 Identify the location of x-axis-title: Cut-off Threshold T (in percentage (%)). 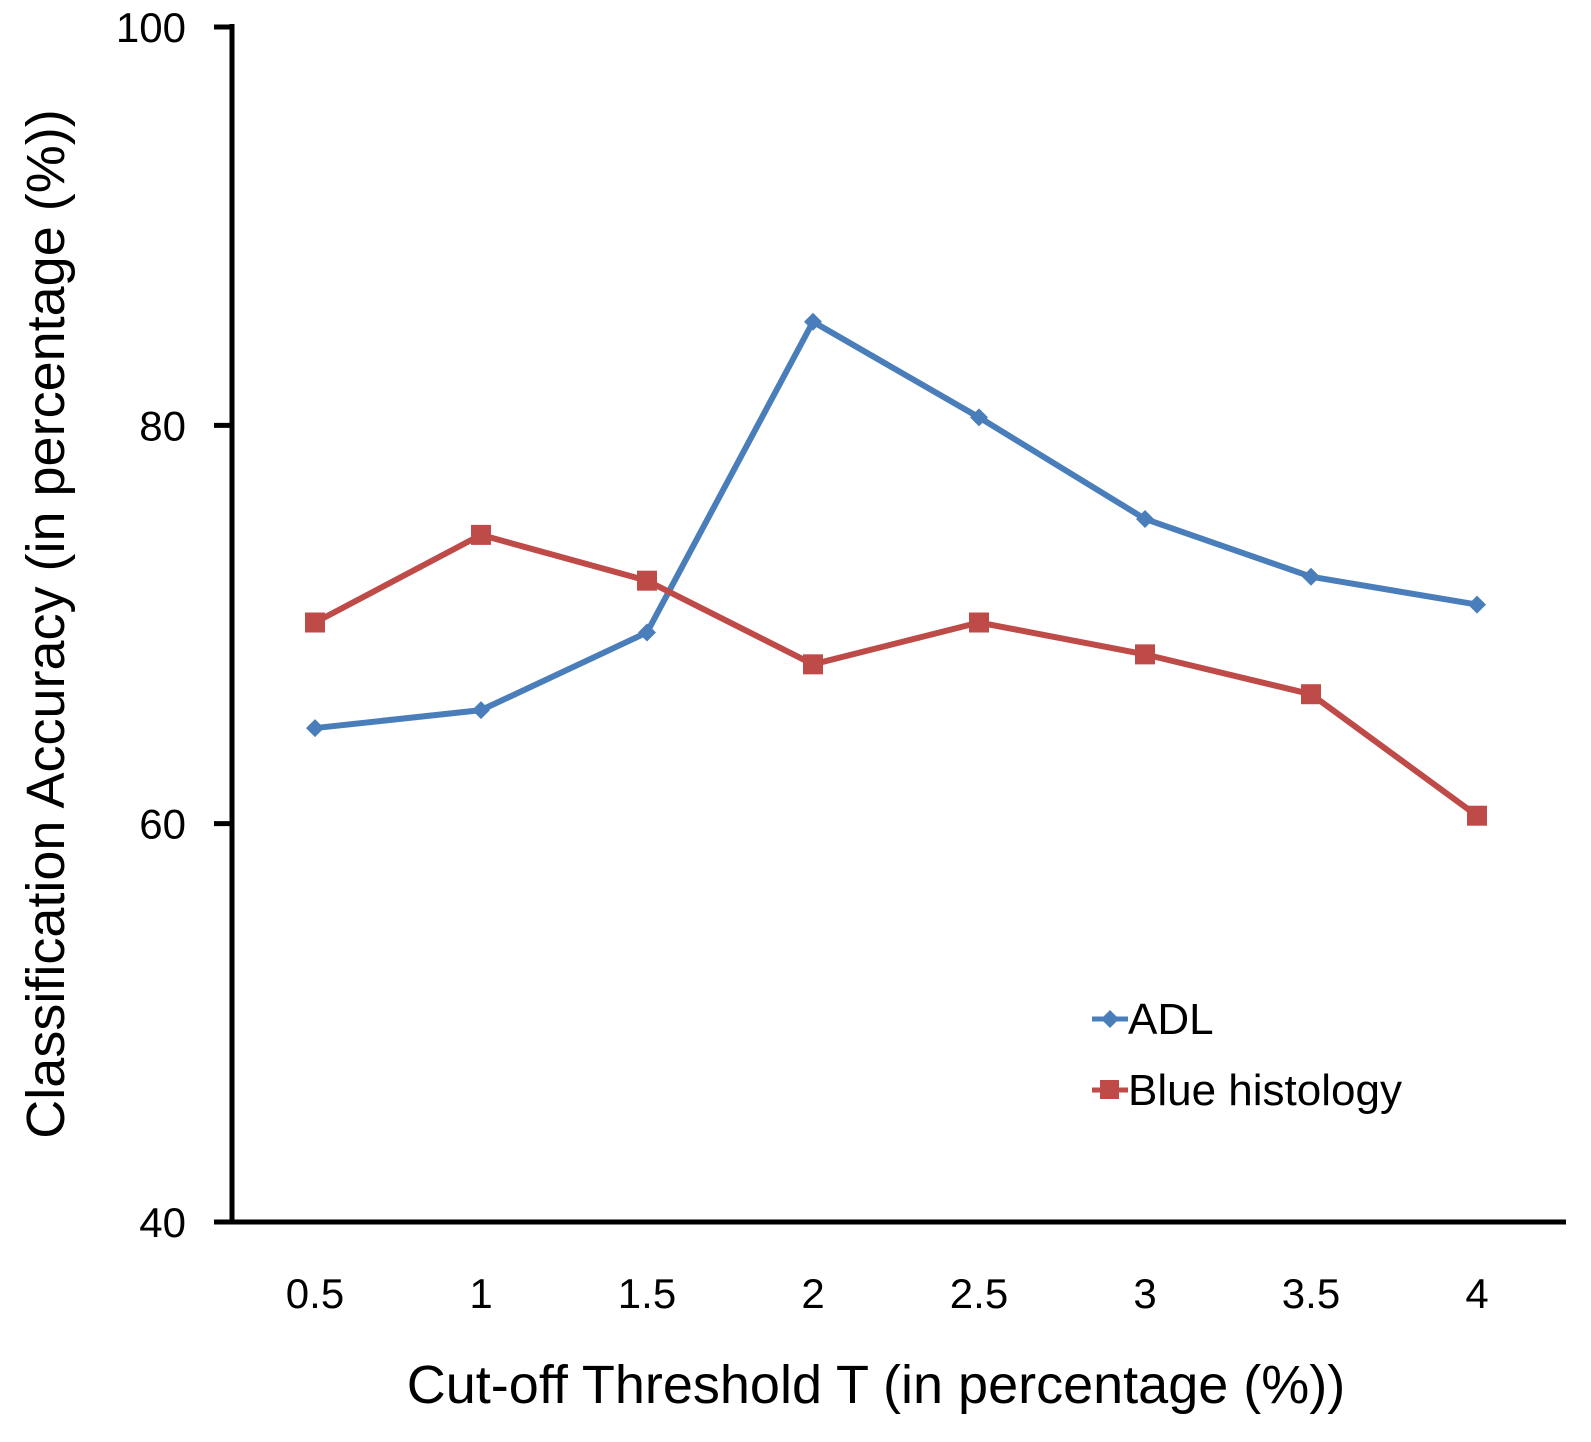
(876, 1385).